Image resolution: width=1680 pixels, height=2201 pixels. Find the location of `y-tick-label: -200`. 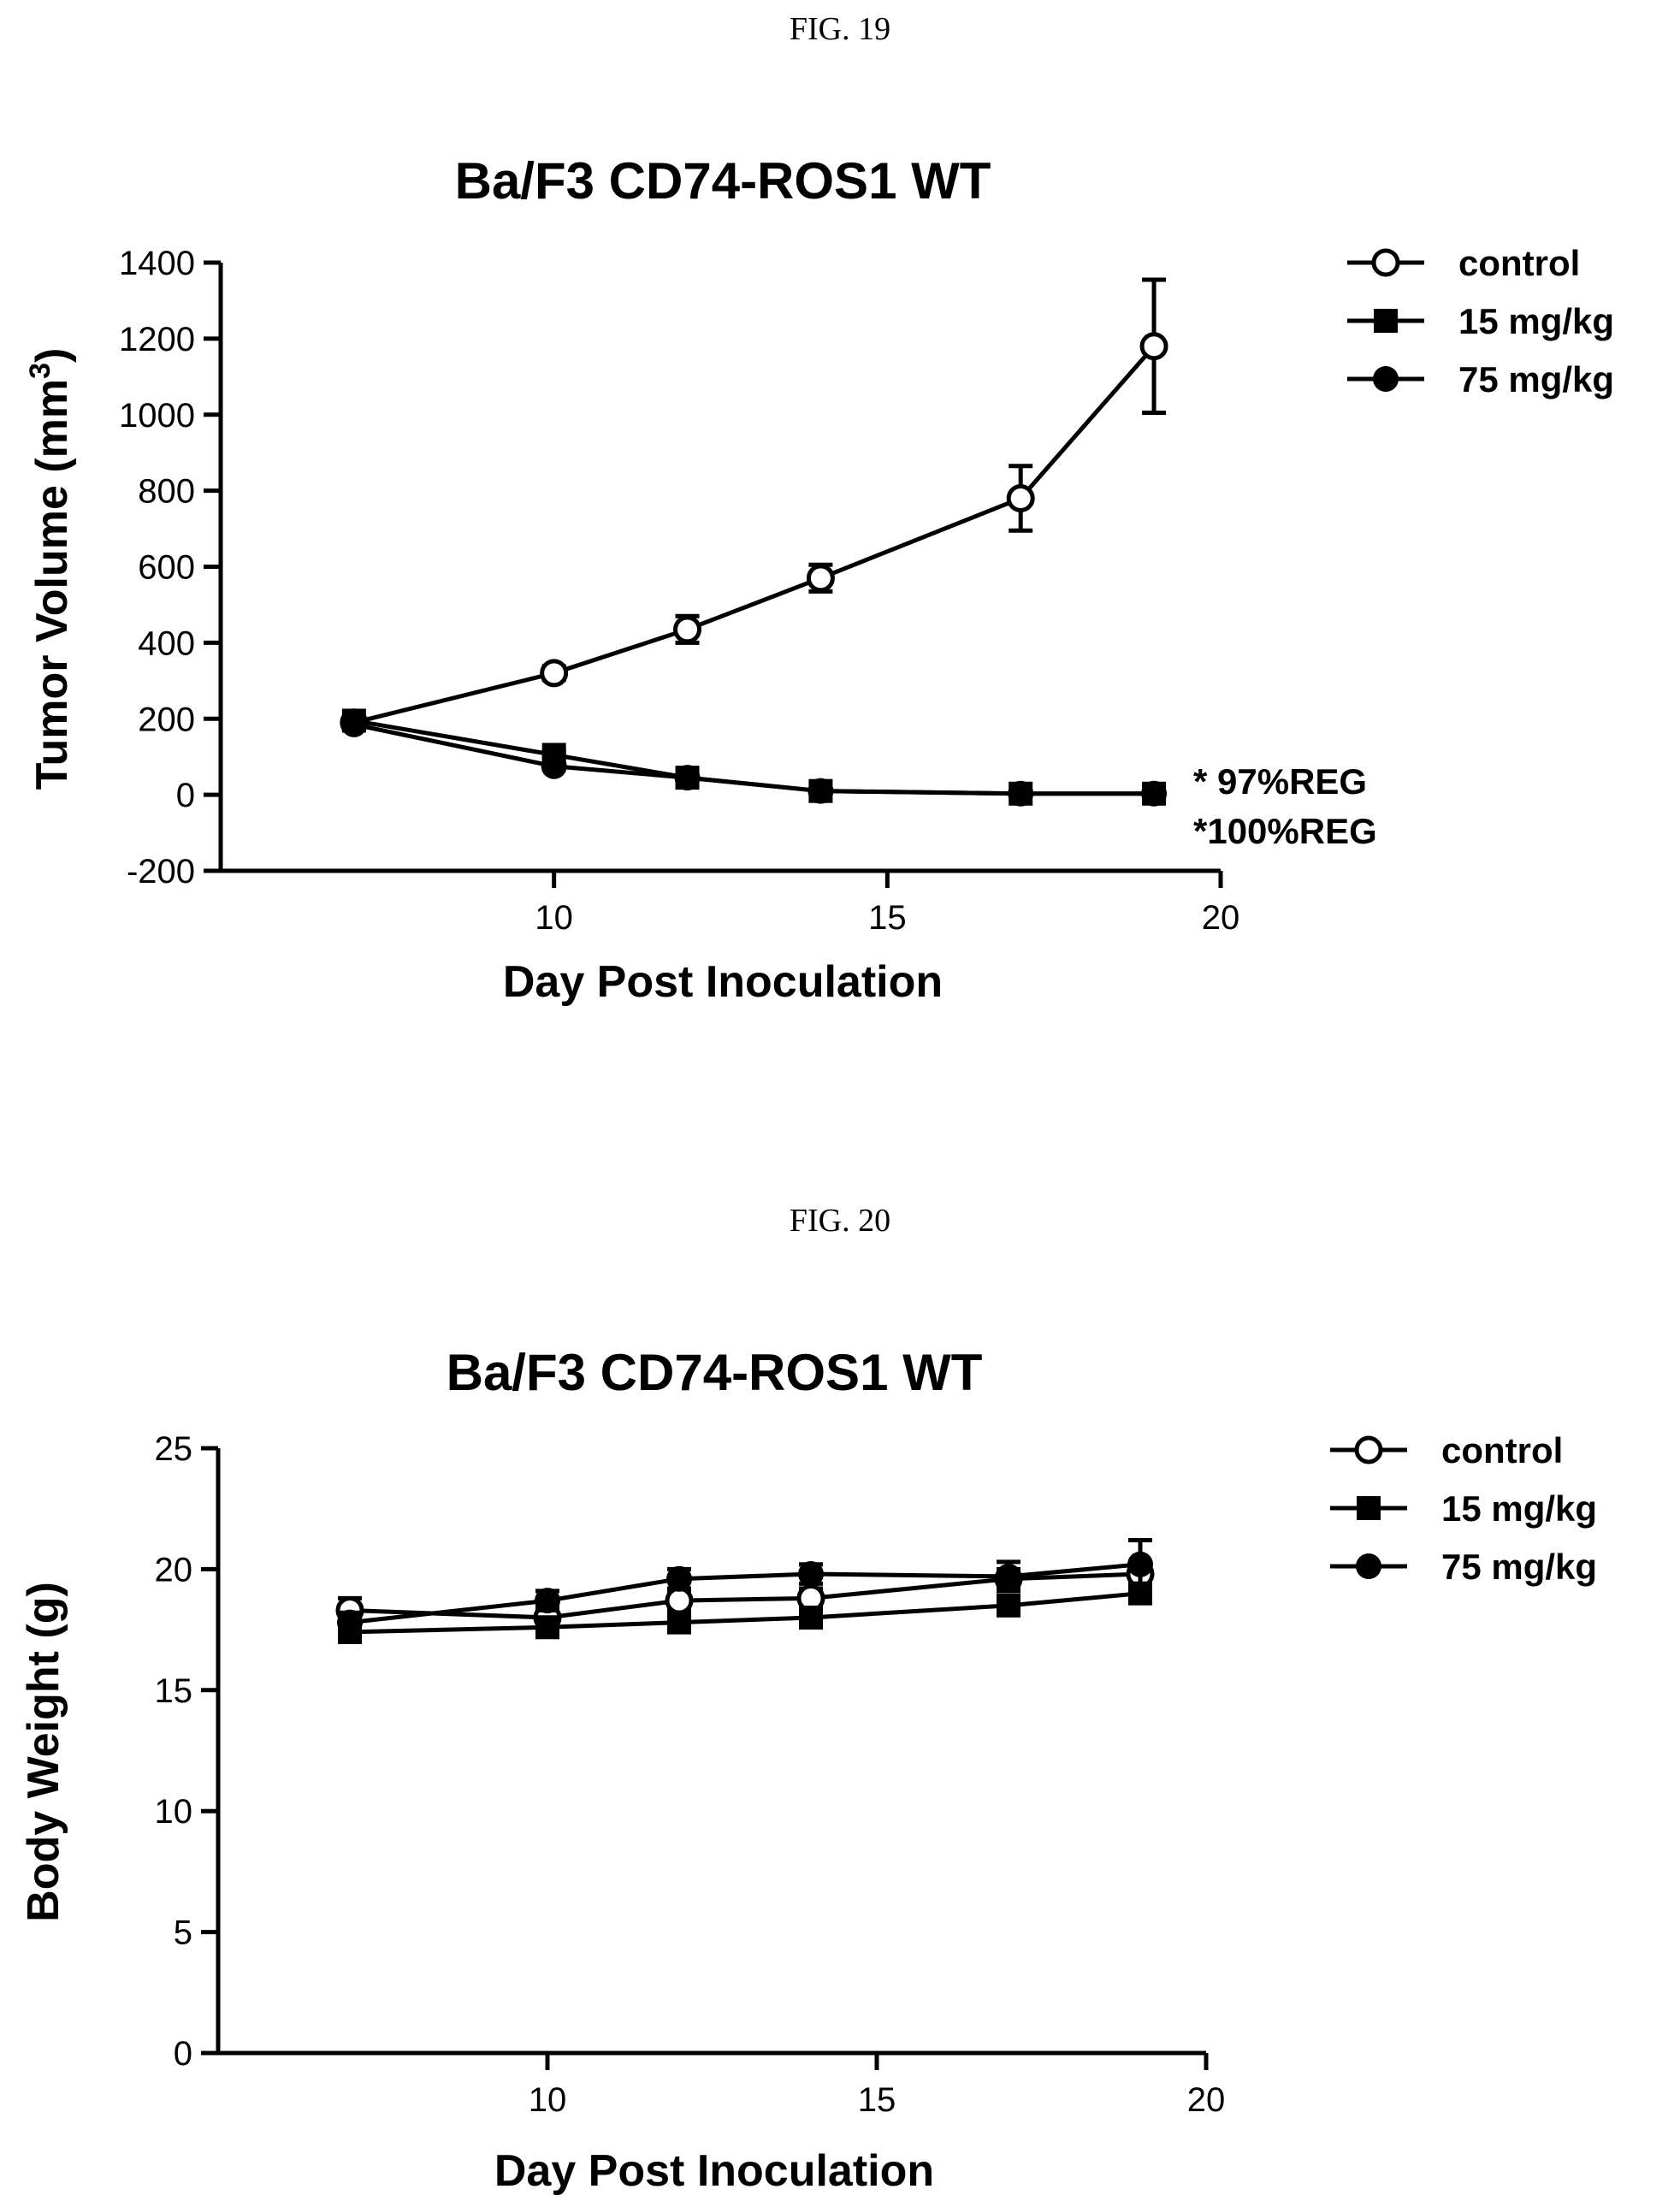

y-tick-label: -200 is located at coordinates (161, 871).